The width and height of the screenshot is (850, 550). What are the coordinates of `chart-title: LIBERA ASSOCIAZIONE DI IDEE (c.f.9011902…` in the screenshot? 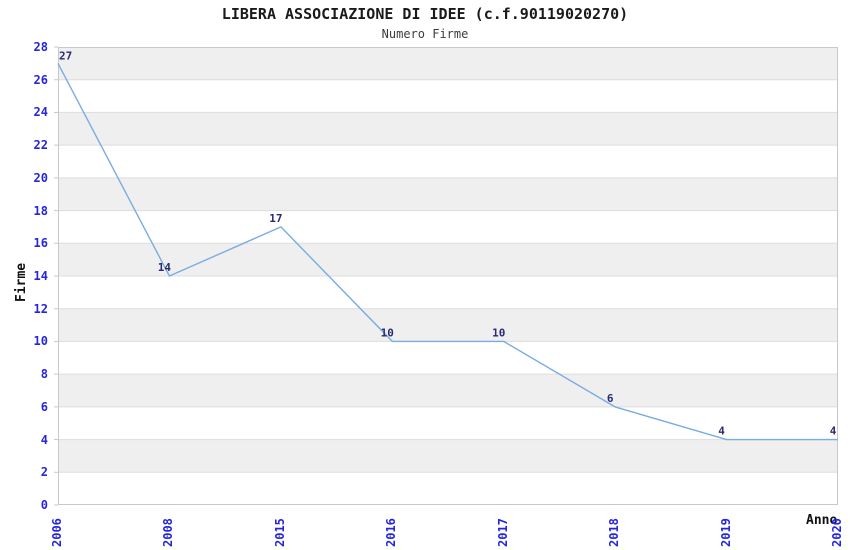 It's located at (425, 14).